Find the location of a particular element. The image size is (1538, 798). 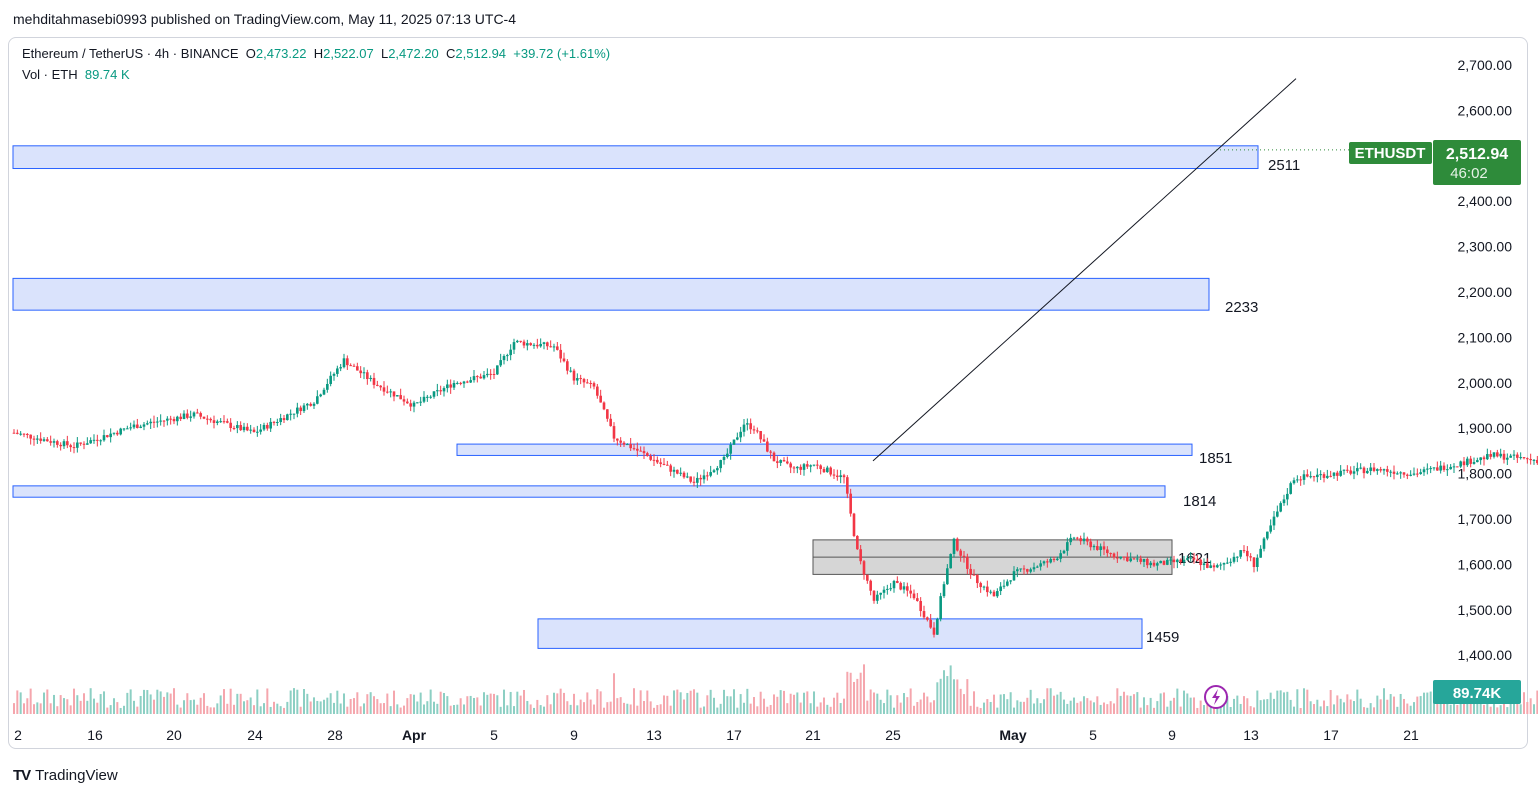

x-tick-label: May is located at coordinates (1012, 735).